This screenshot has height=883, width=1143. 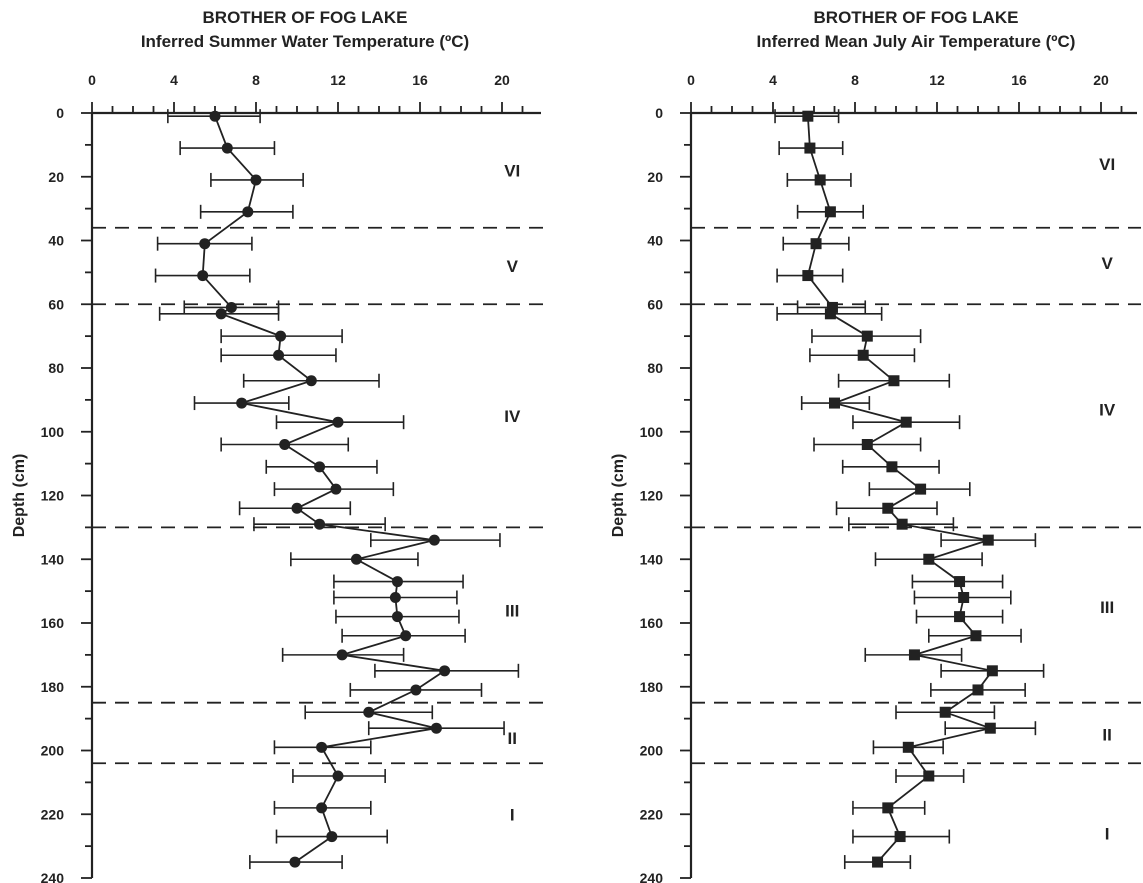 I want to click on chart-title: BROTHER OF FOG LAKE, so click(x=305, y=17).